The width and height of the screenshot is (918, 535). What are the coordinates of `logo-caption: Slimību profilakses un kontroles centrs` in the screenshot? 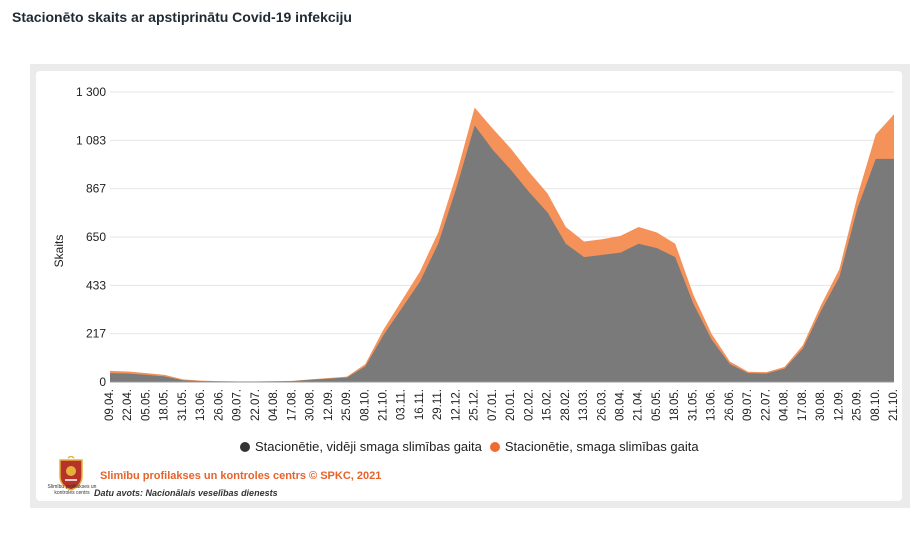 It's located at (72, 490).